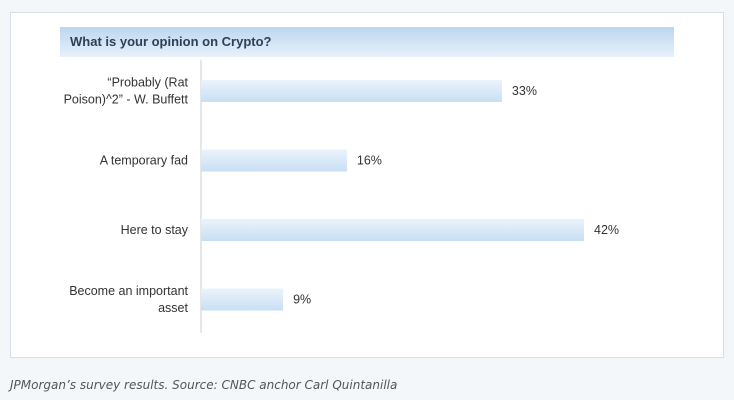  Describe the element at coordinates (367, 42) in the screenshot. I see `chart-title-band: What is your opinion on Crypto?` at that location.